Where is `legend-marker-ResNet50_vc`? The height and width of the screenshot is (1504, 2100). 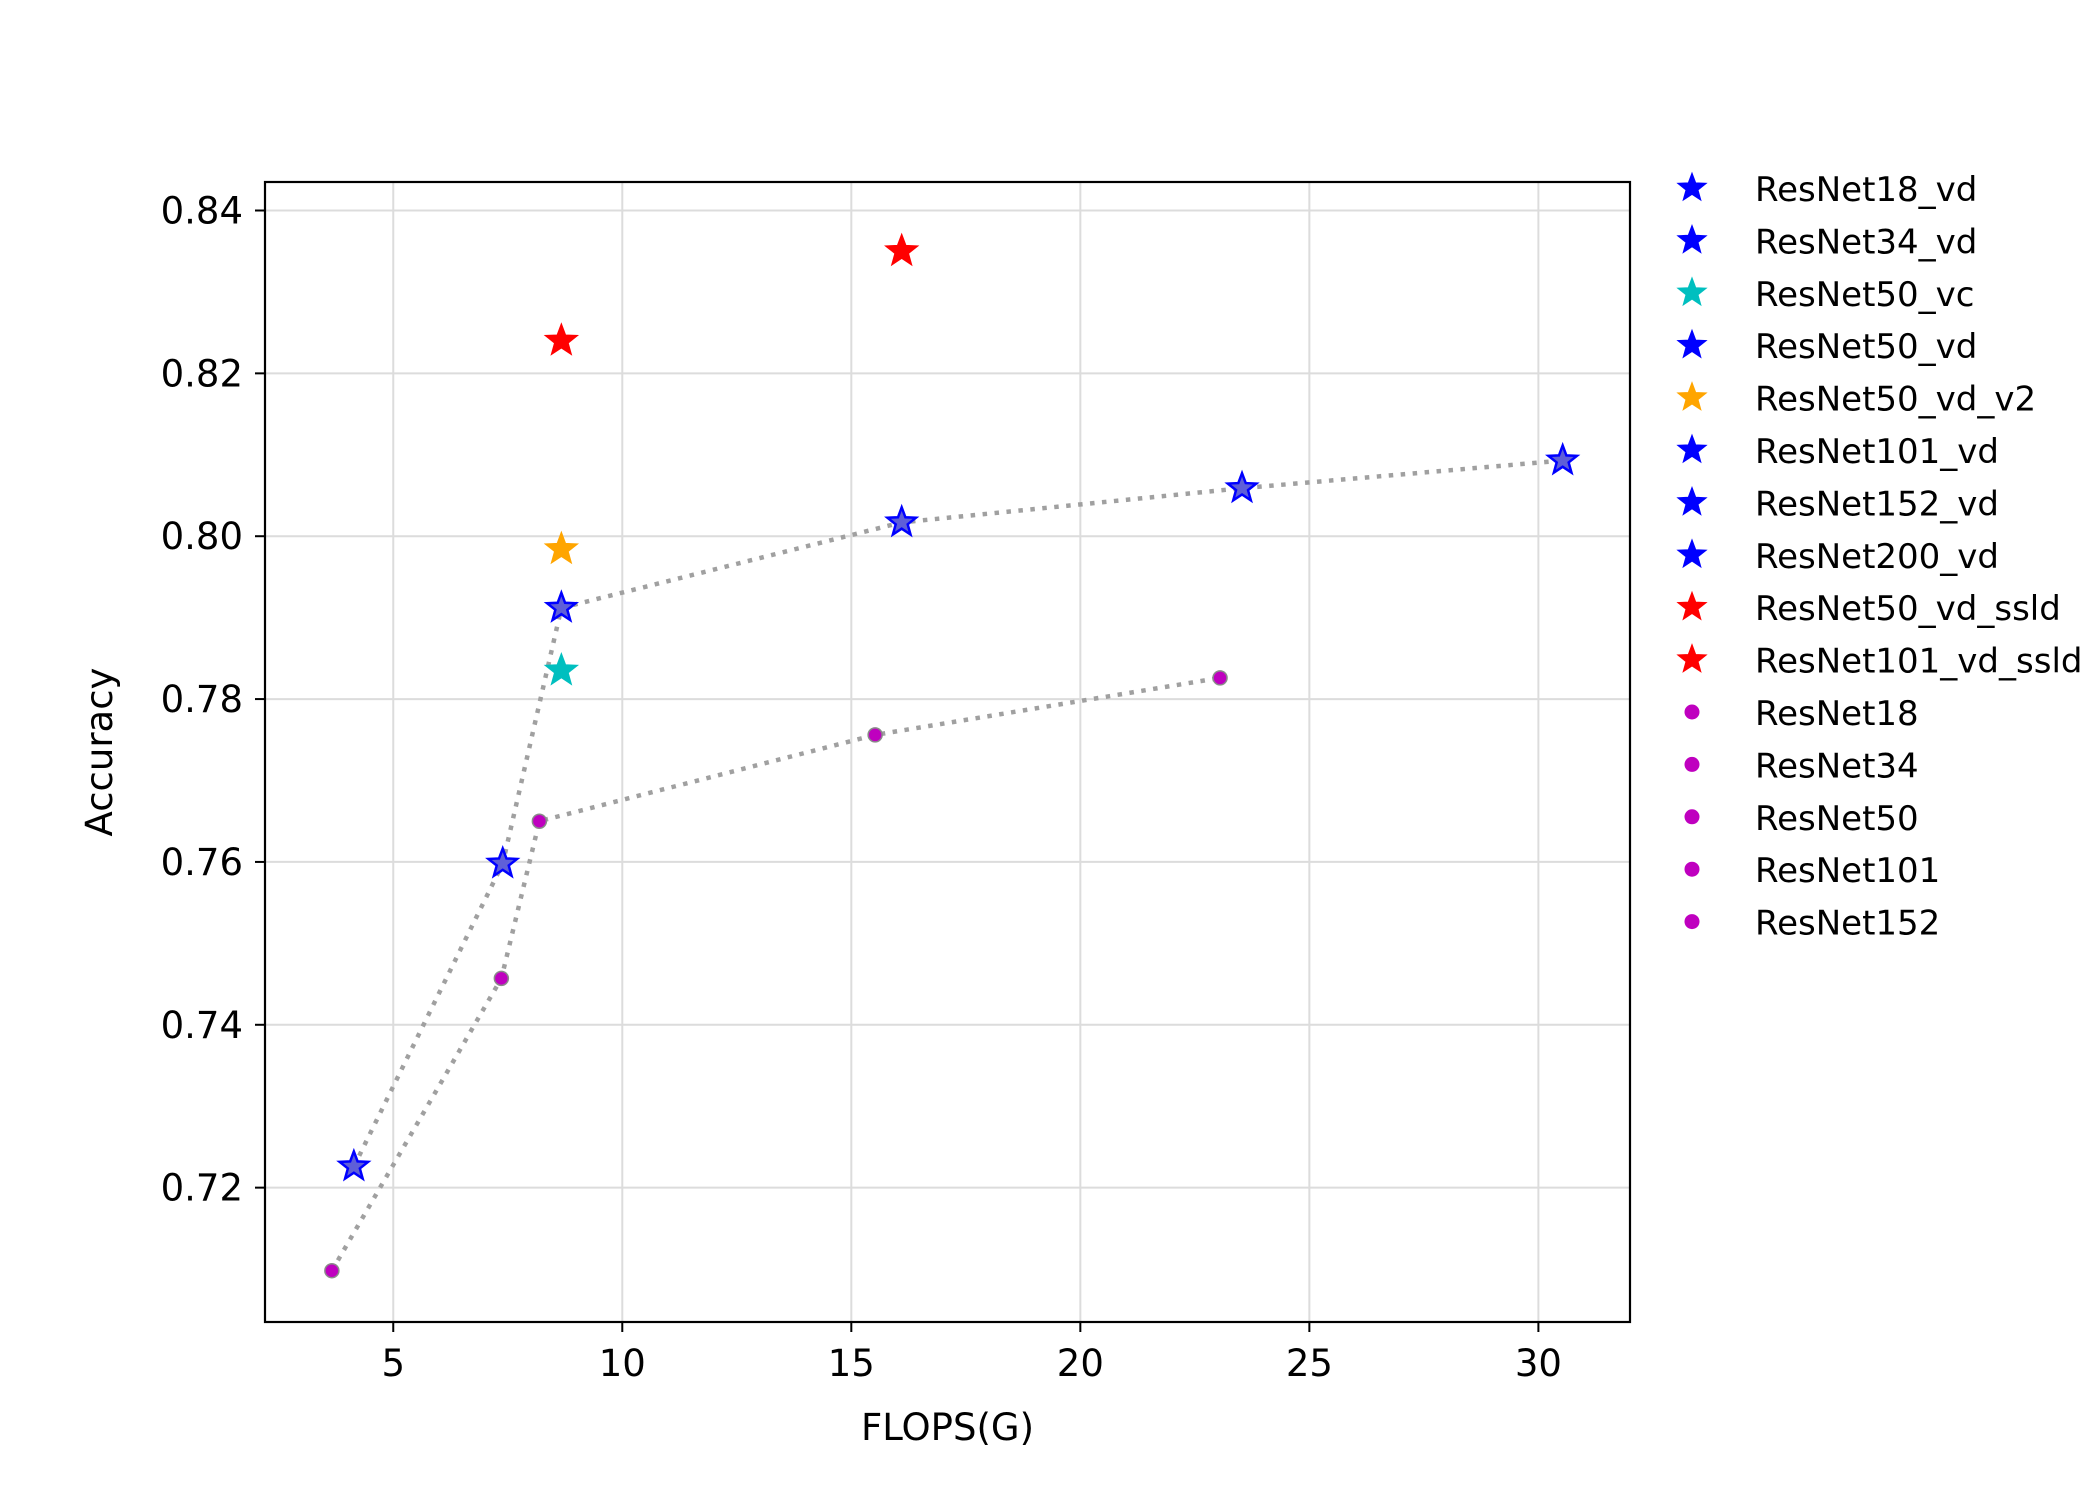 legend-marker-ResNet50_vc is located at coordinates (1692, 291).